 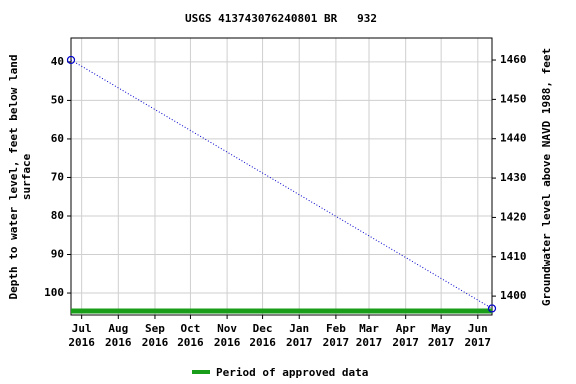 What do you see at coordinates (57, 61) in the screenshot?
I see `y-tick-label: 40` at bounding box center [57, 61].